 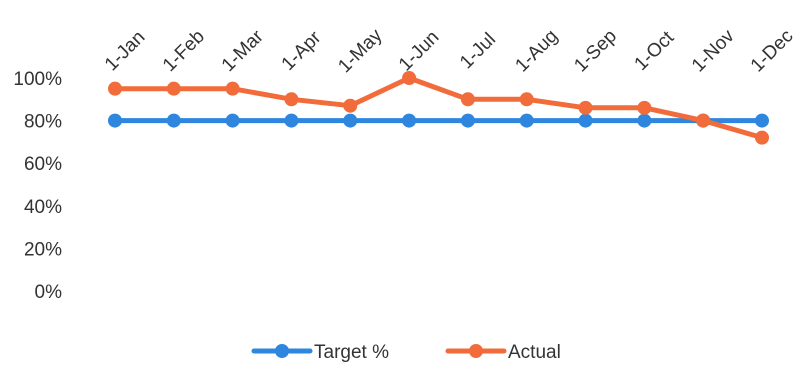 What do you see at coordinates (772, 51) in the screenshot?
I see `x-tick-label: 1-Dec` at bounding box center [772, 51].